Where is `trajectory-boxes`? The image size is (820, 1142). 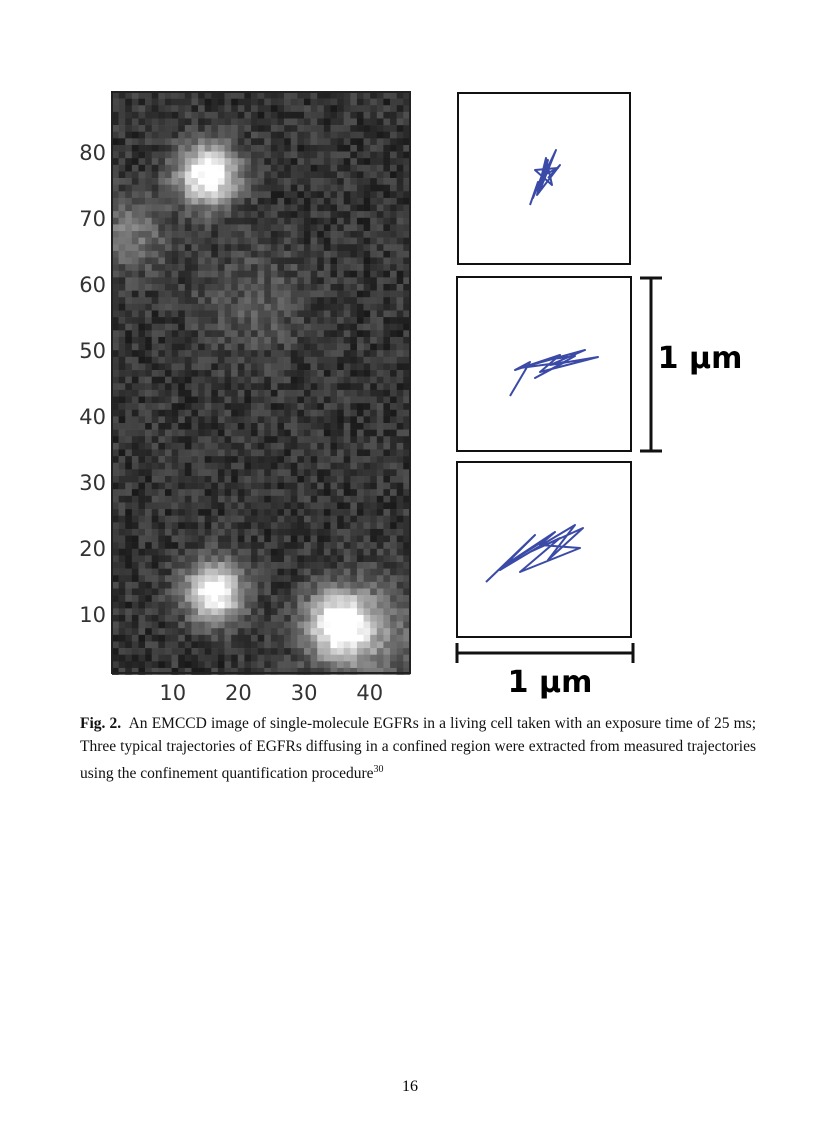
trajectory-boxes is located at coordinates (544, 365).